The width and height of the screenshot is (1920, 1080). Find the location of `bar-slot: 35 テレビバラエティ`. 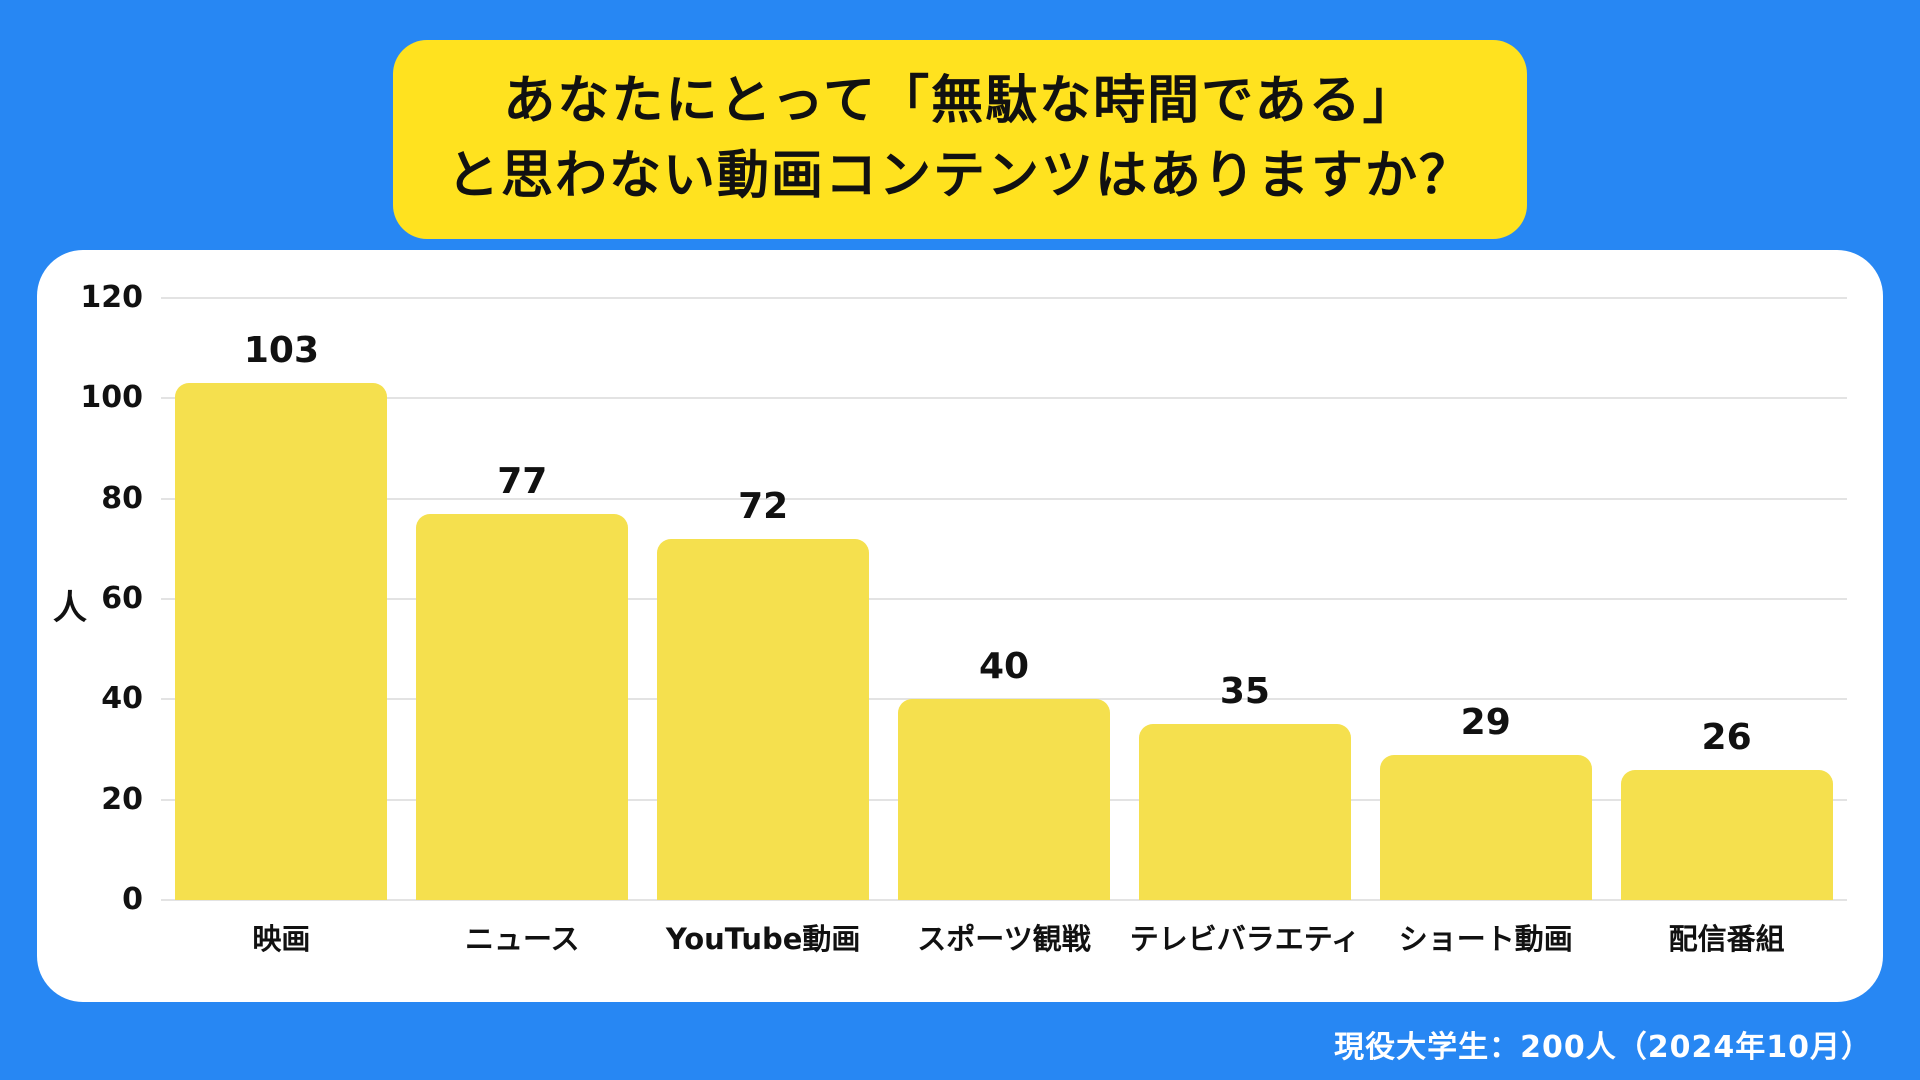

bar-slot: 35 テレビバラエティ is located at coordinates (1244, 627).